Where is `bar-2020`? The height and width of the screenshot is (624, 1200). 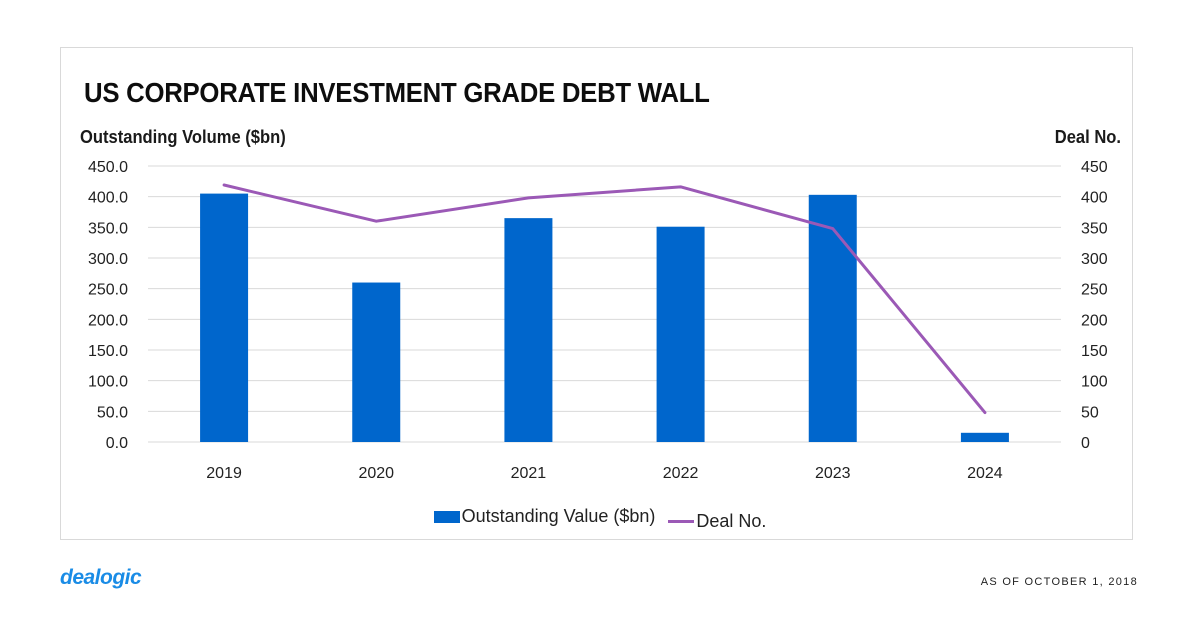 bar-2020 is located at coordinates (376, 362).